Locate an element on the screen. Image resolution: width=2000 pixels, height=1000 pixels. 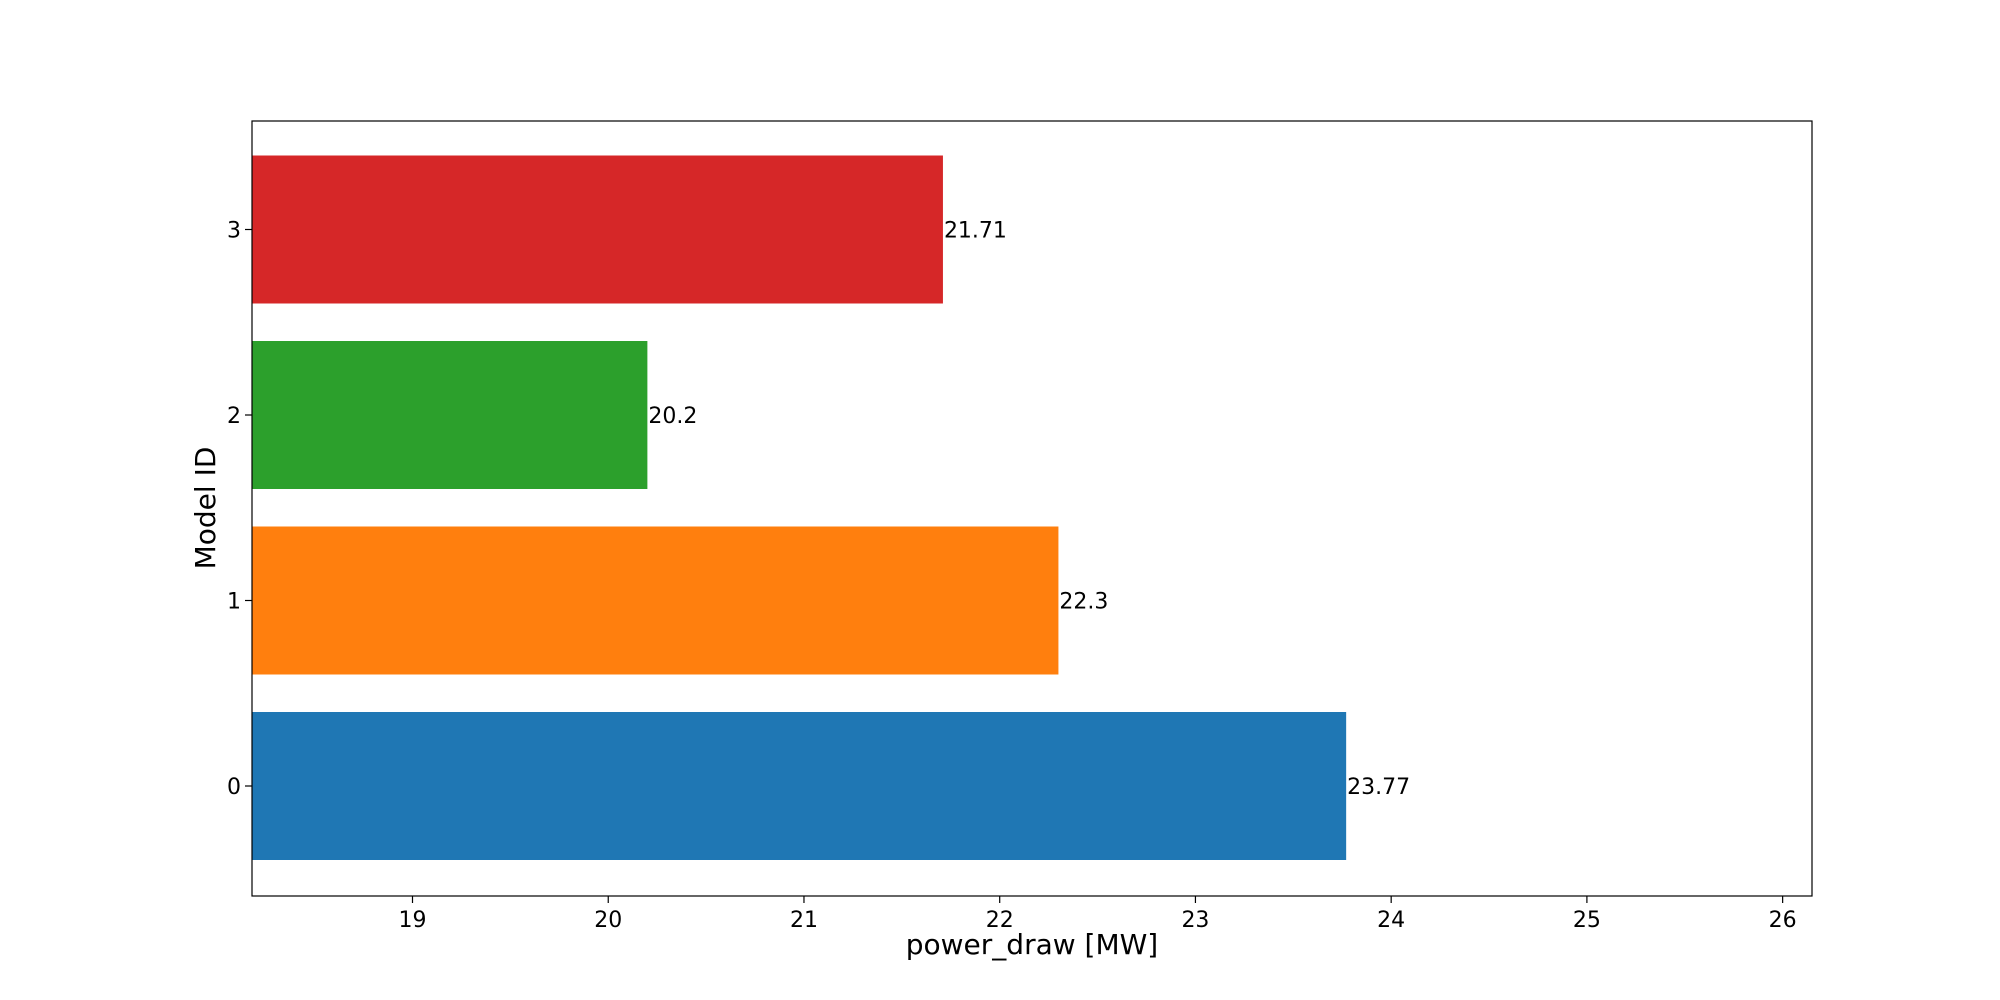
x-tick-label: 22 is located at coordinates (1000, 920).